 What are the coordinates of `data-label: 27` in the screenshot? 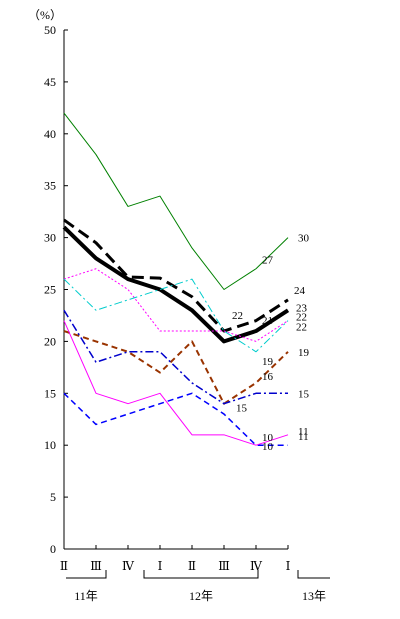 It's located at (268, 261).